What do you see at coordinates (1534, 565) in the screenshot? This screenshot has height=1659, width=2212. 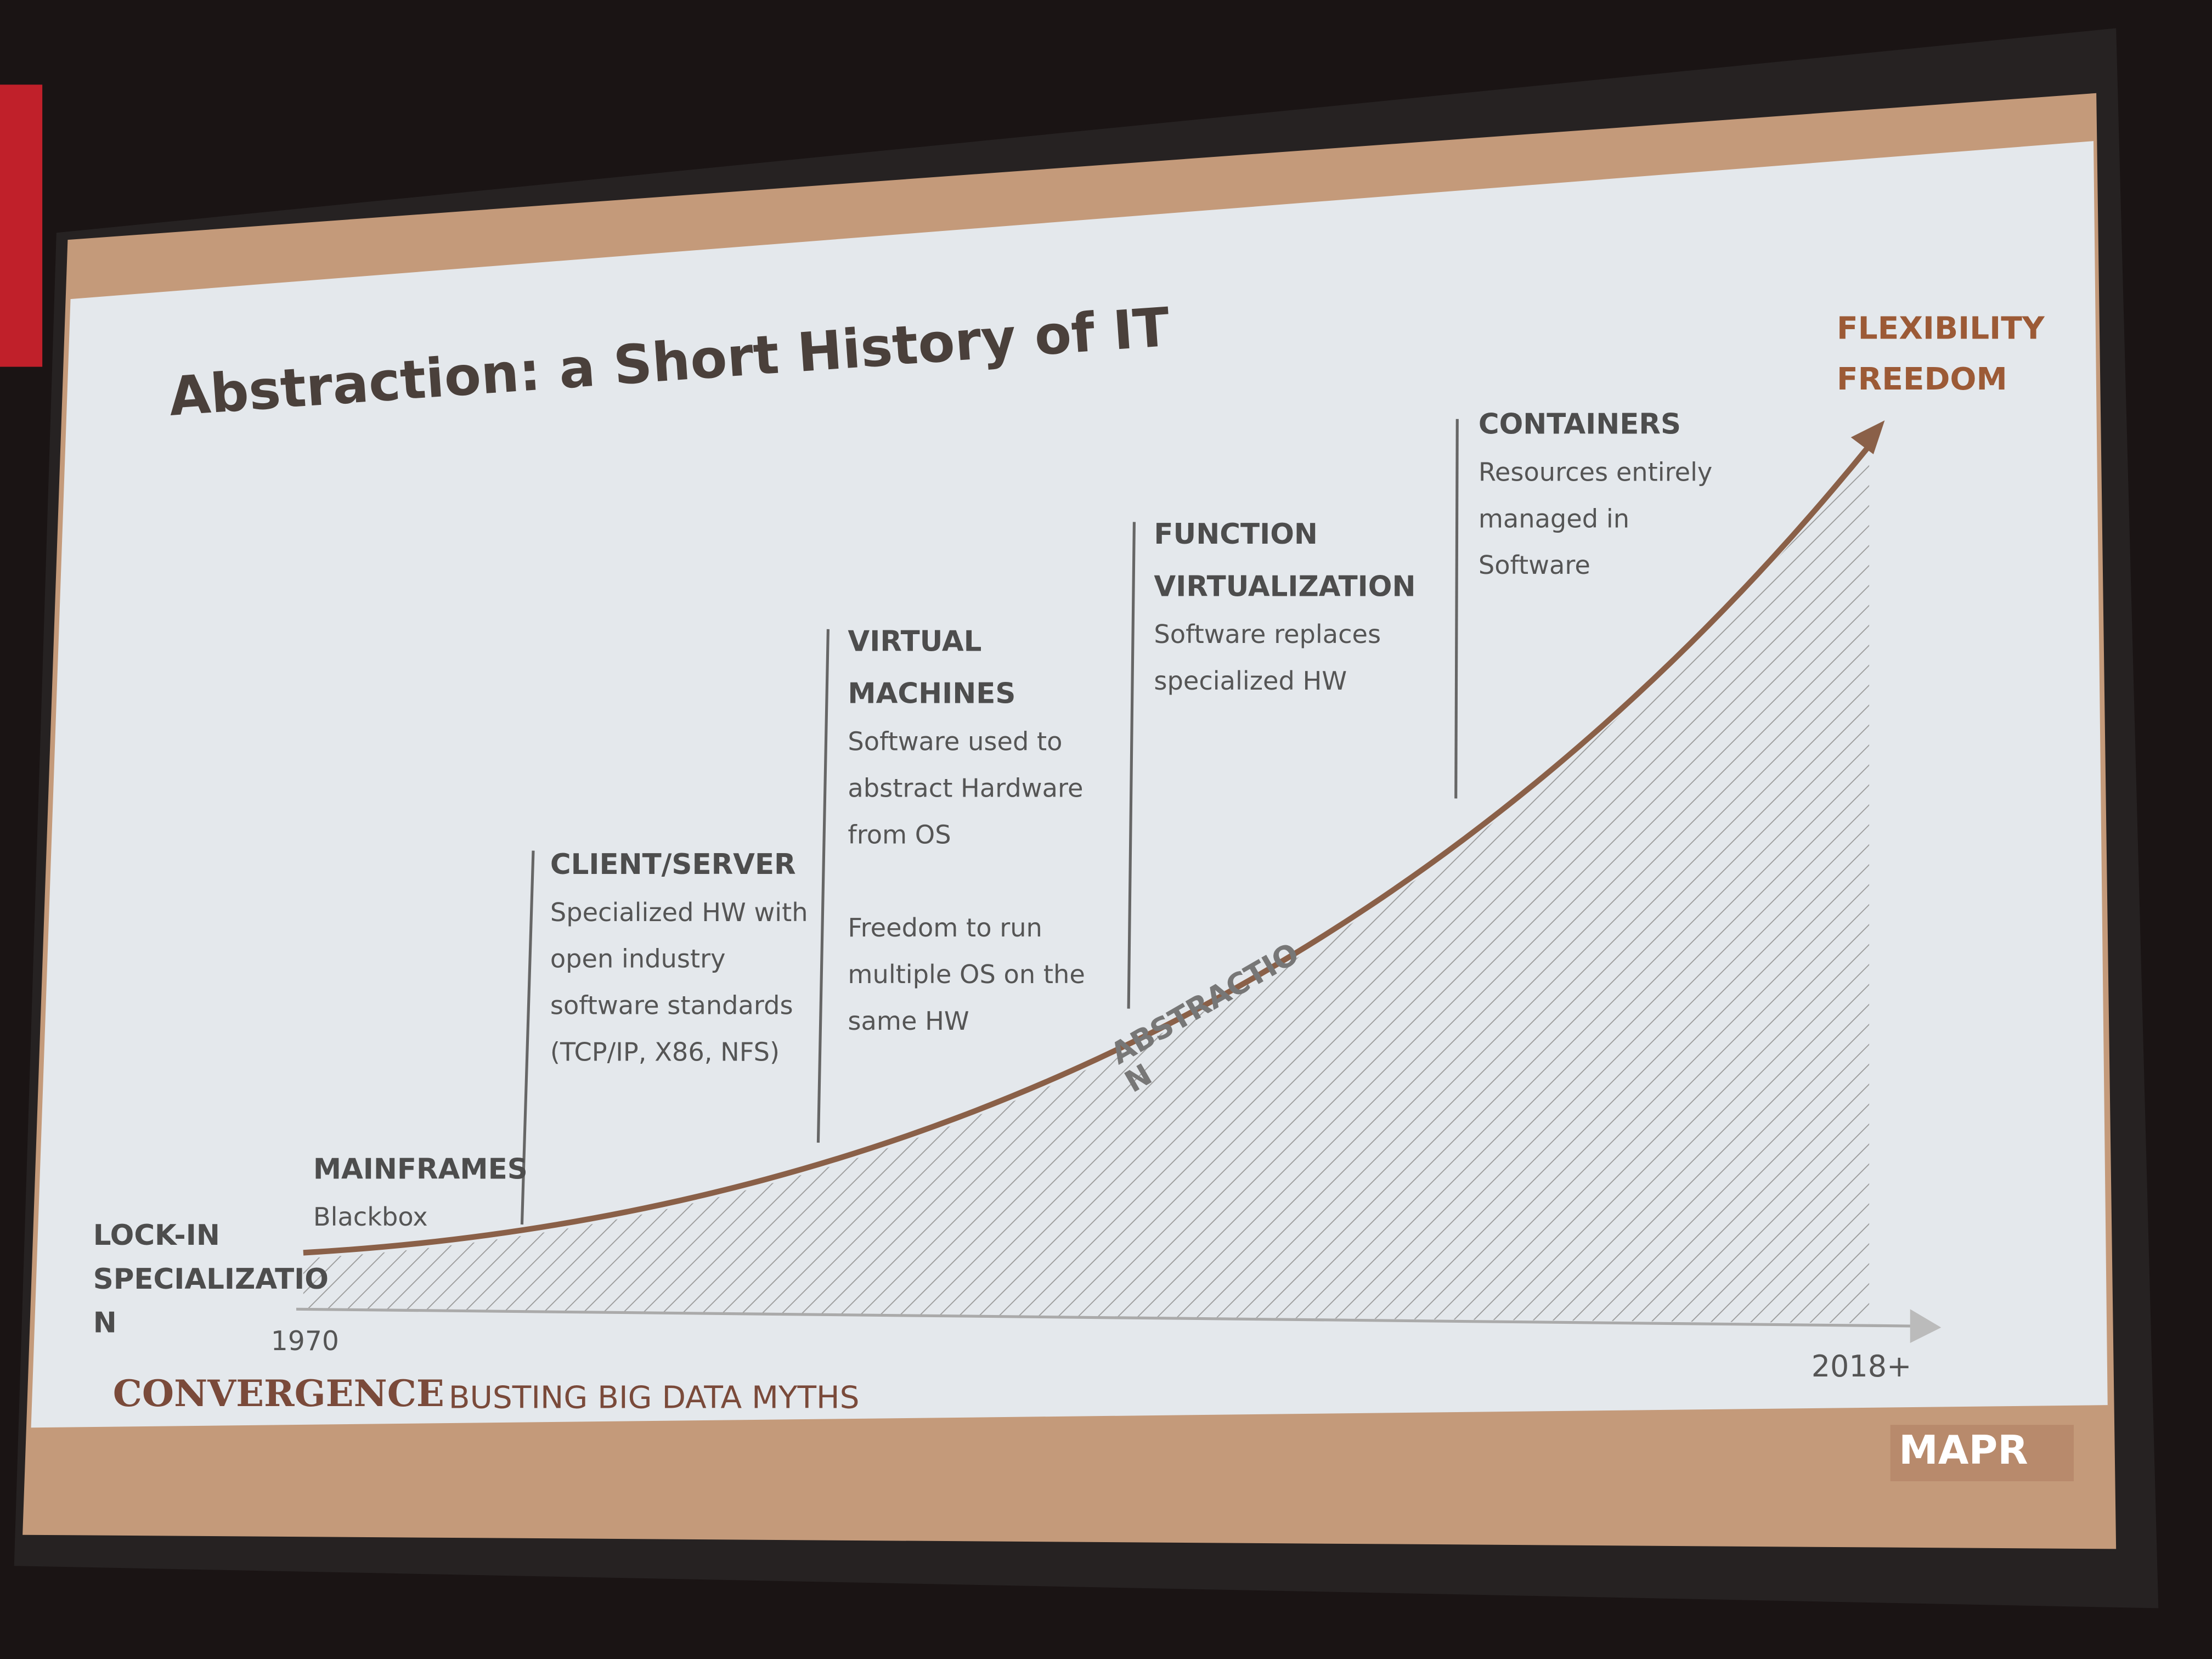 I see `stage-text: Software` at bounding box center [1534, 565].